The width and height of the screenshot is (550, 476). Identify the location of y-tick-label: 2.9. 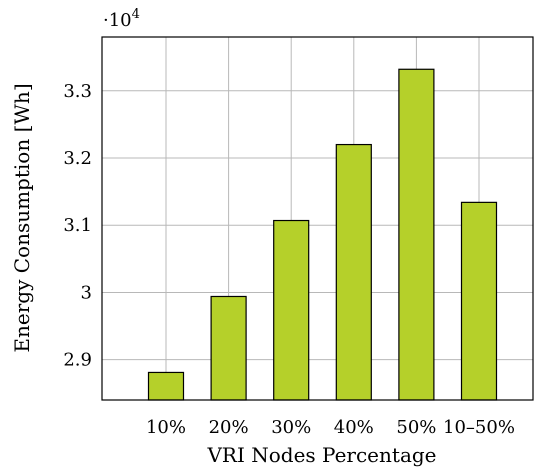
(77, 360).